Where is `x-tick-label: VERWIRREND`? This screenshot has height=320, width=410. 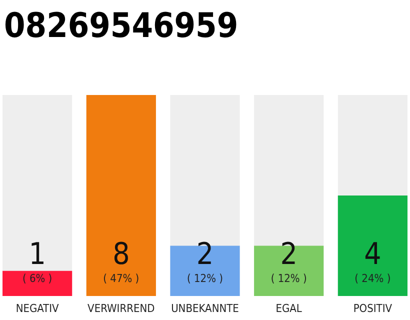
x-tick-label: VERWIRREND is located at coordinates (122, 308).